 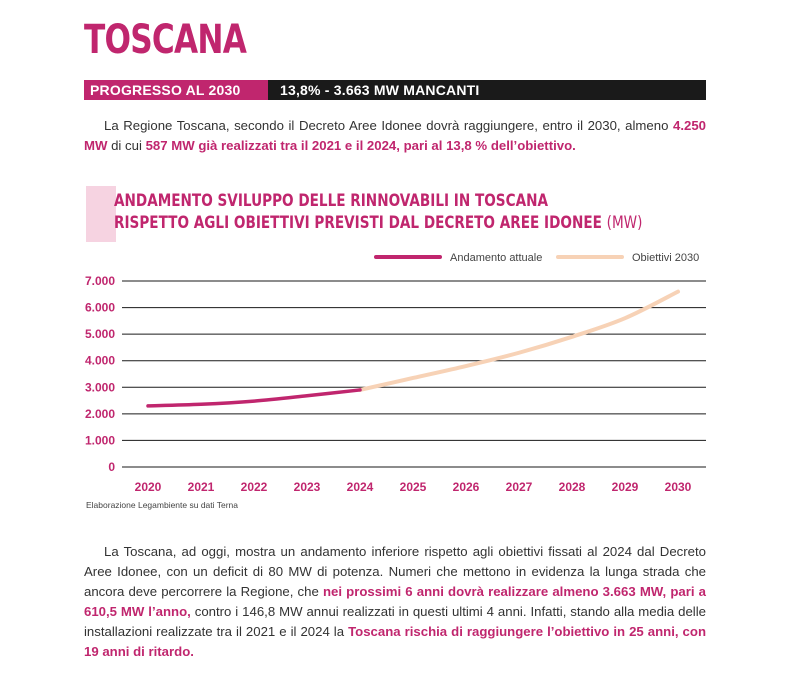 What do you see at coordinates (148, 487) in the screenshot?
I see `x-tick-label: 2020` at bounding box center [148, 487].